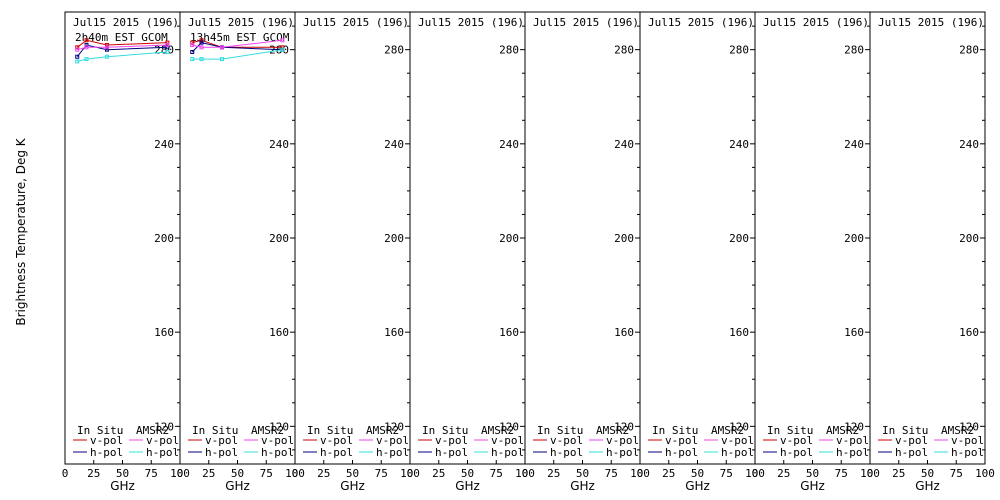 This screenshot has height=500, width=1000. I want to click on series-line-insitu_h, so click(237, 47).